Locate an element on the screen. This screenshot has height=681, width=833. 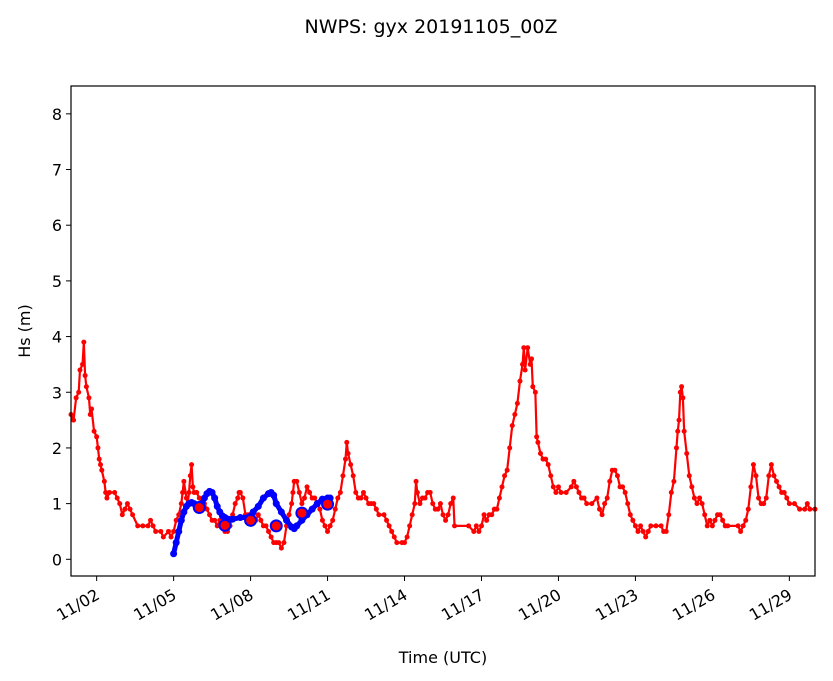
y-axis: 0 1 2 3 4 5 6 7 8 is located at coordinates (61, 337).